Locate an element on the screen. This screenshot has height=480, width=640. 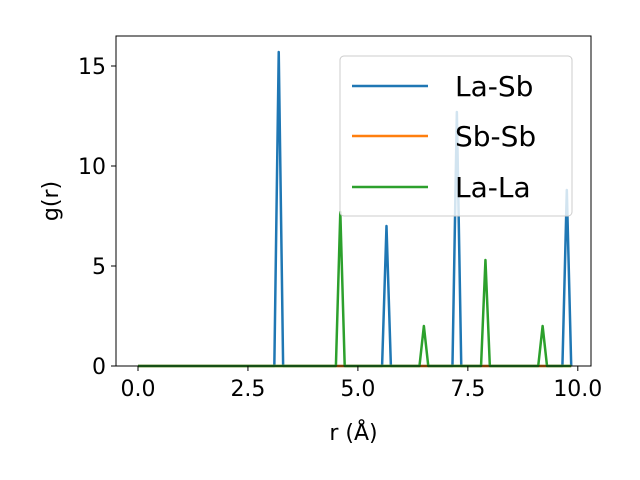
y-tick-label: 0 is located at coordinates (99, 367).